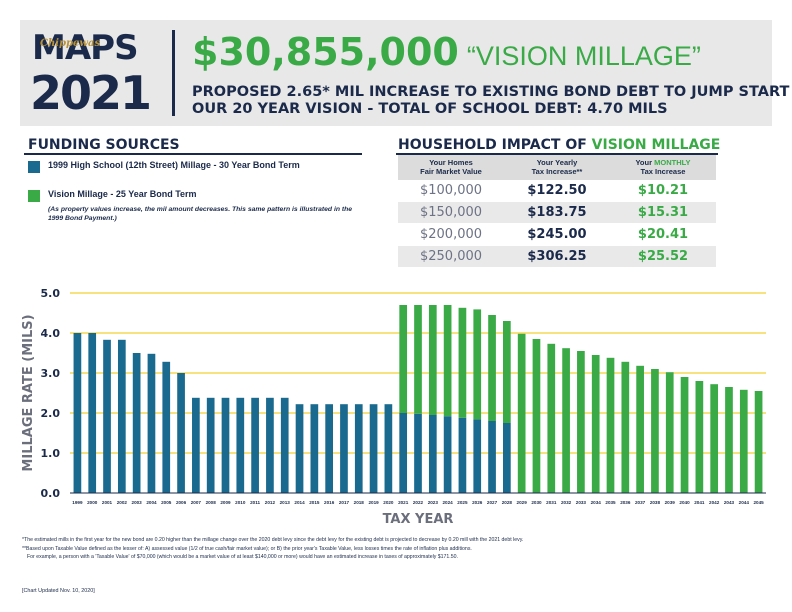 The height and width of the screenshot is (612, 792). I want to click on monthly-increase: $15.31, so click(663, 212).